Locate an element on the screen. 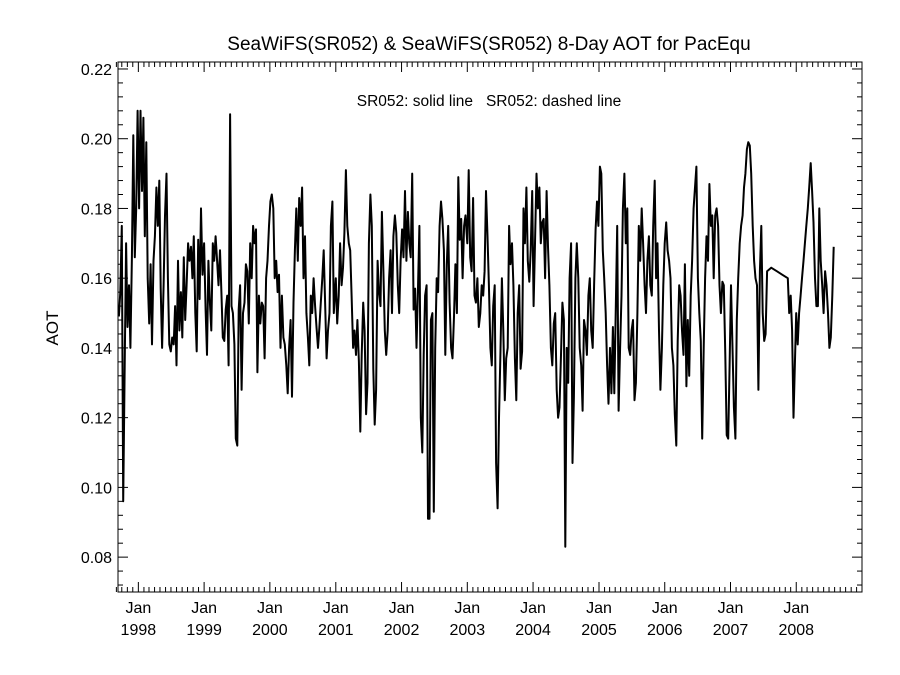  y-tick-label: 0.16 is located at coordinates (96, 279).